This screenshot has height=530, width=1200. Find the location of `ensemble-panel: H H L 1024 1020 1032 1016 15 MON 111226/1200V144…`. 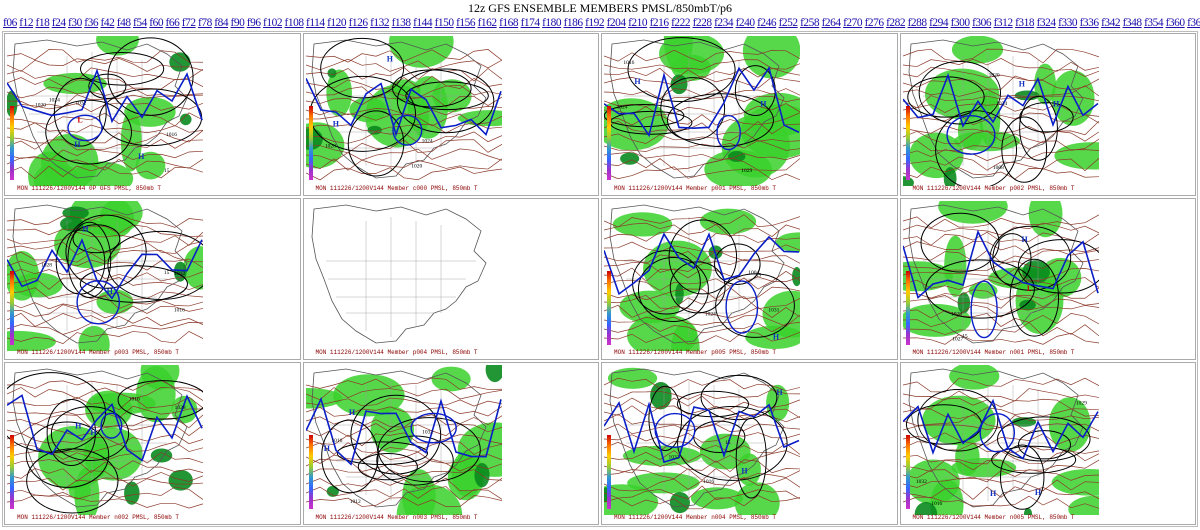

ensemble-panel: H H L 1024 1020 1032 1016 15 MON 111226/1200V144… is located at coordinates (152, 114).